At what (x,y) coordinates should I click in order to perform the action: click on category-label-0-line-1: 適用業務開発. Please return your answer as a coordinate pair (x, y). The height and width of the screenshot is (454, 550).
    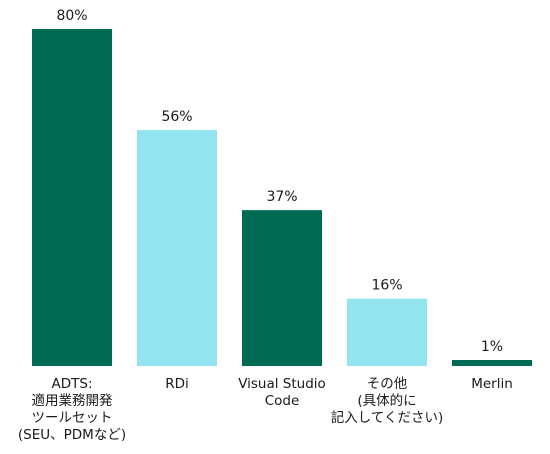
    Looking at the image, I should click on (72, 400).